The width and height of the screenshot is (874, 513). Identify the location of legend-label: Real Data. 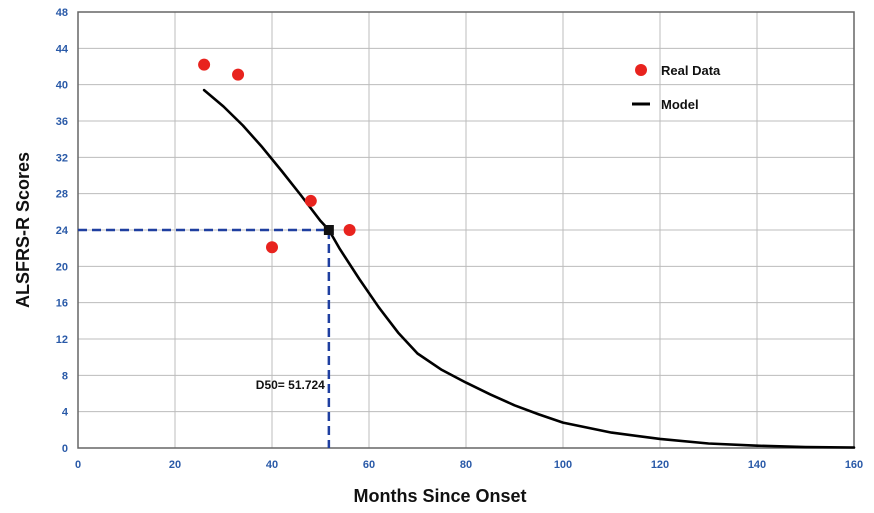
(691, 70).